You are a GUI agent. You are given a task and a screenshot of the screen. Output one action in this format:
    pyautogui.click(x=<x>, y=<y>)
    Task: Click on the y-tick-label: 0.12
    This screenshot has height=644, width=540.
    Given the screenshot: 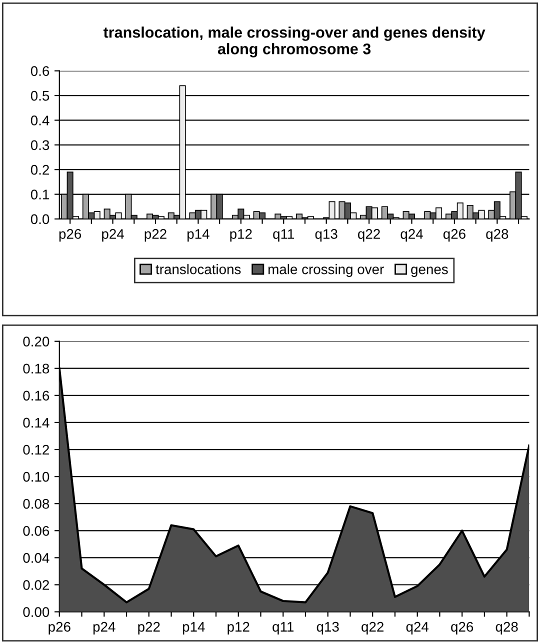 What is the action you would take?
    pyautogui.click(x=36, y=449)
    